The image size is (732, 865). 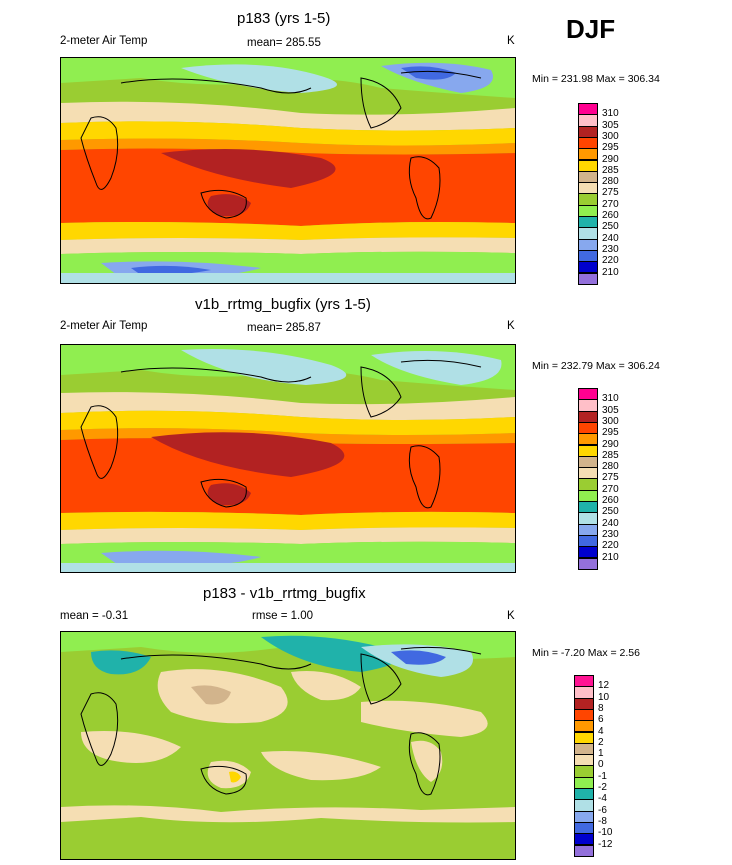 I want to click on legend-label: -8, so click(x=602, y=821).